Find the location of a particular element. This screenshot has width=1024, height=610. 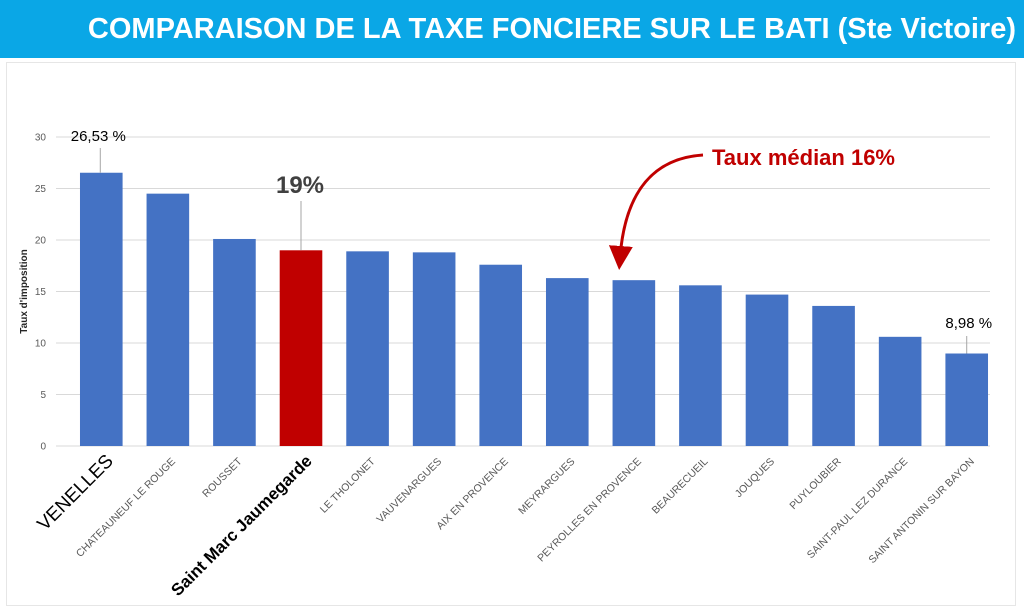

y-tick-label: 30 is located at coordinates (41, 138).